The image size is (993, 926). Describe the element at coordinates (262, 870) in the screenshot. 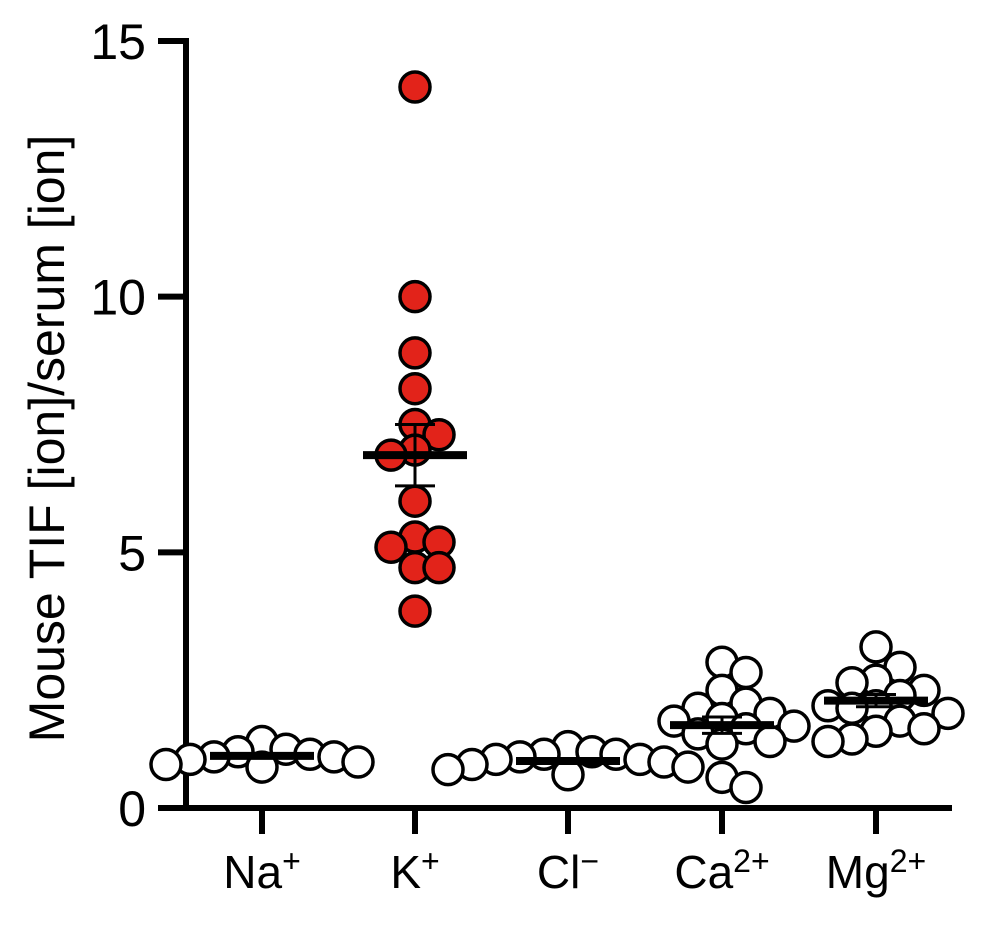

I see `x-tick-label: Na+` at that location.